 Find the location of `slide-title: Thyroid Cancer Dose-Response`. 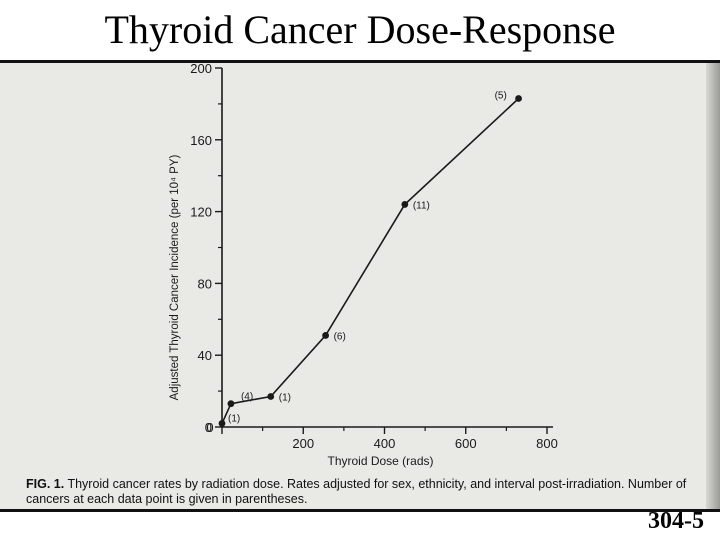

slide-title: Thyroid Cancer Dose-Response is located at coordinates (360, 29).